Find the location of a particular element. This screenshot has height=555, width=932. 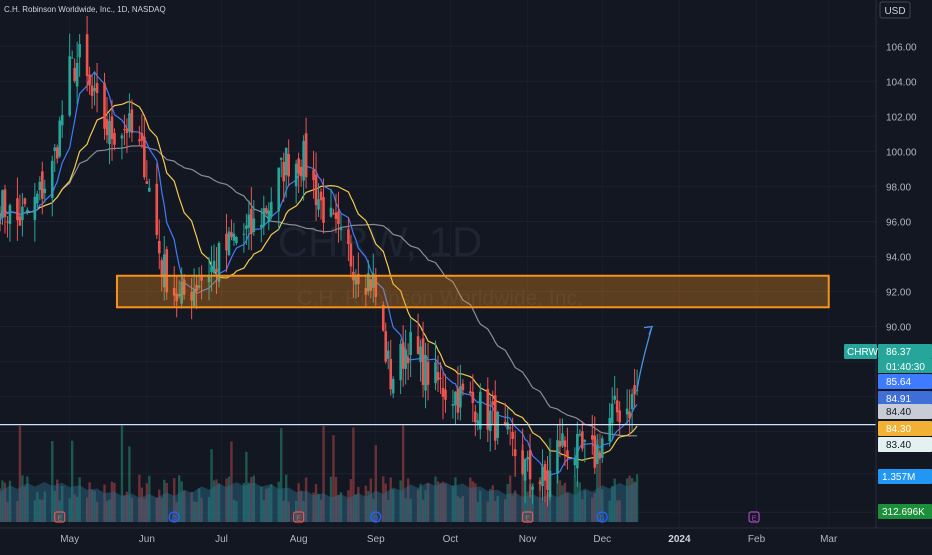

price-axis-panel is located at coordinates (904, 275).